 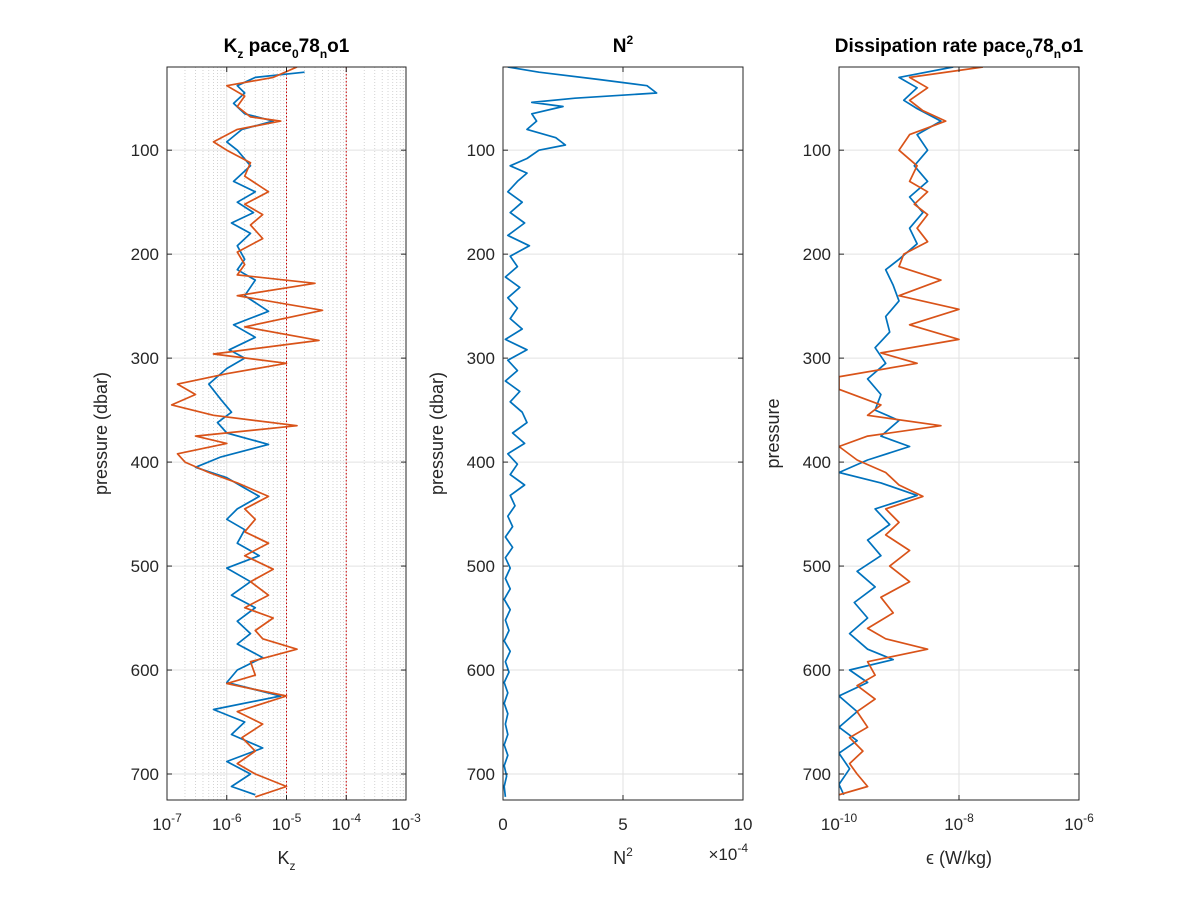 I want to click on x-tick-label: 10⁻⁵, so click(x=287, y=822).